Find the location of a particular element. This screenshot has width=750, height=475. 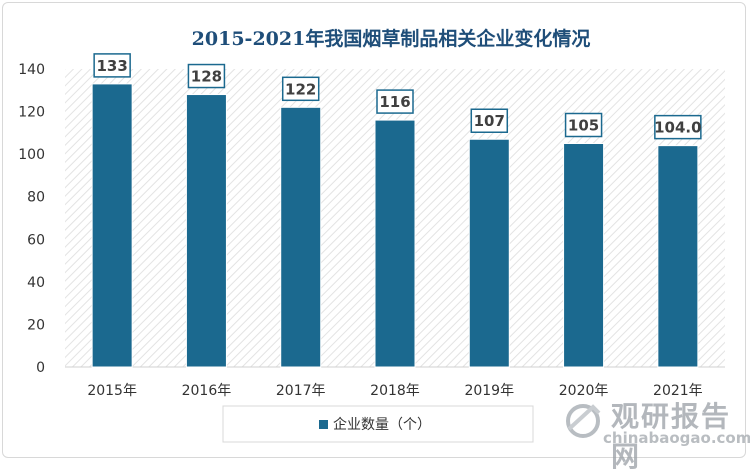

data-label: 116 is located at coordinates (394, 102).